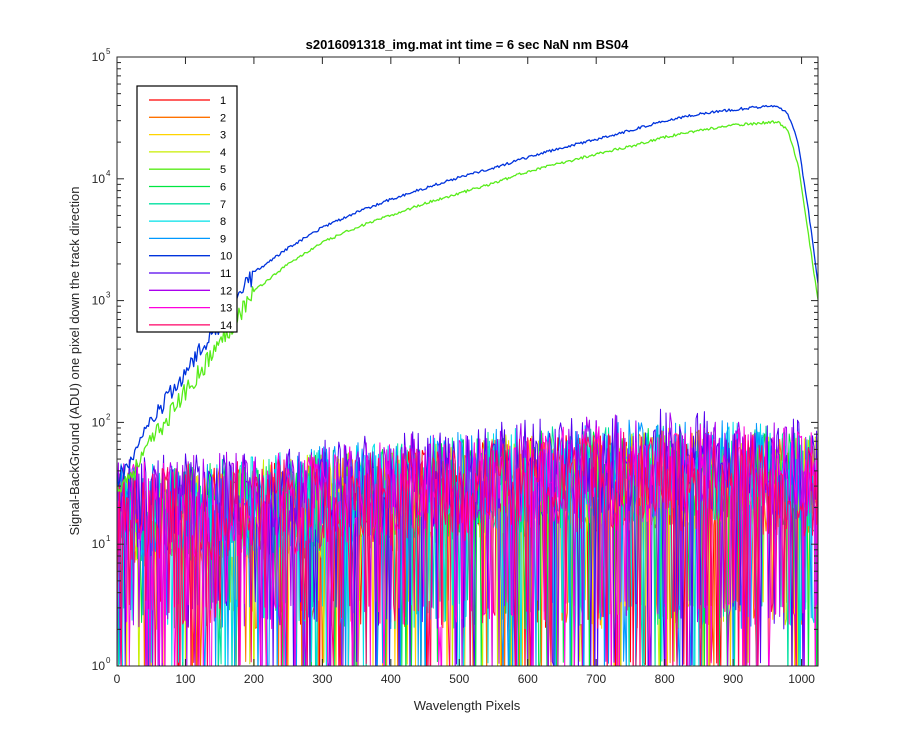 The height and width of the screenshot is (750, 900). Describe the element at coordinates (108, 660) in the screenshot. I see `y-tick-exponent: 0` at that location.